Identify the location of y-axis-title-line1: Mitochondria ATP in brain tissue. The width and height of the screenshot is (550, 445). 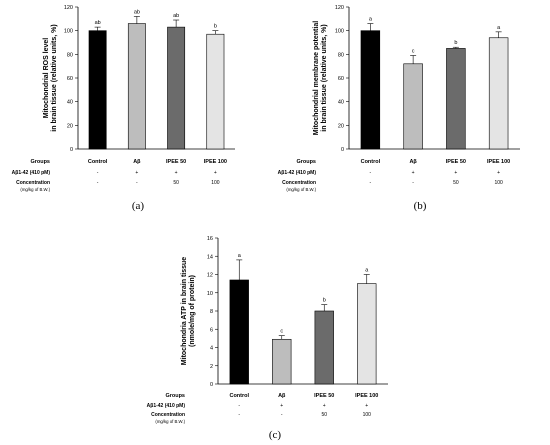
(184, 311).